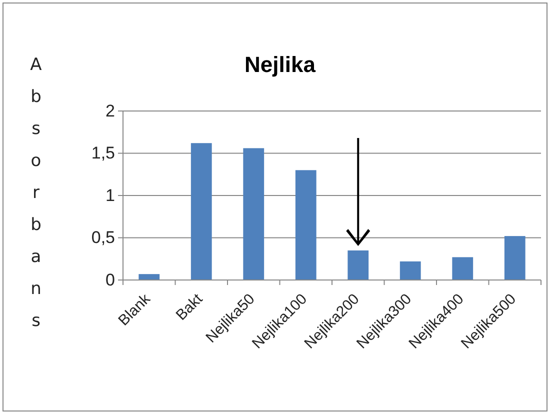 This screenshot has height=415, width=550. Describe the element at coordinates (103, 238) in the screenshot. I see `y-tick-label: 0,5` at that location.